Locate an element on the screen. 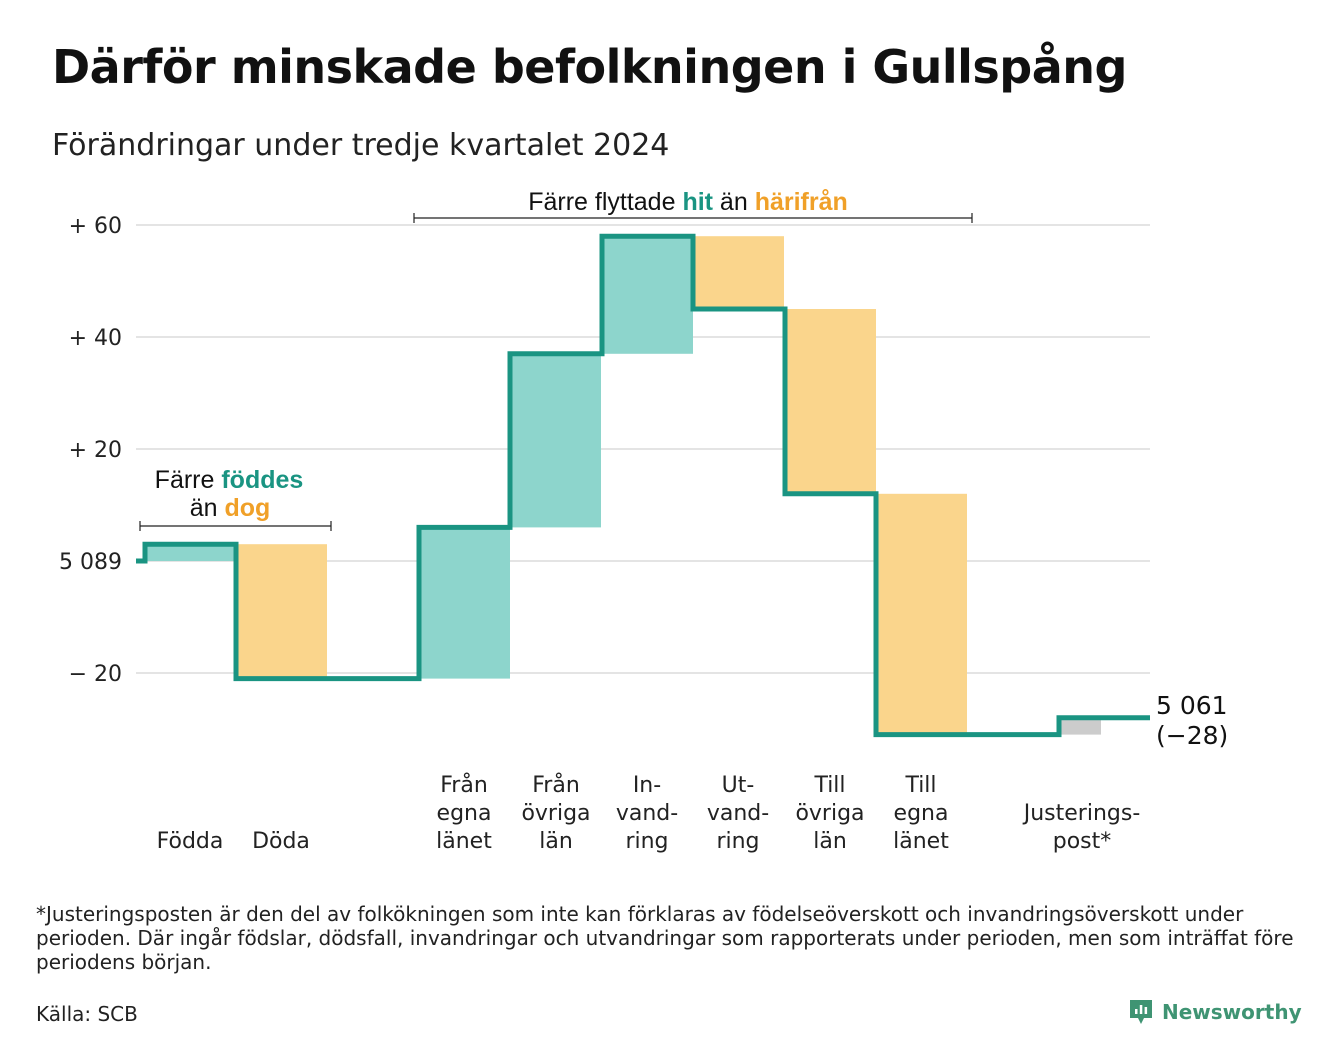 The image size is (1340, 1060). brand-name: Newsworthy is located at coordinates (1232, 1012).